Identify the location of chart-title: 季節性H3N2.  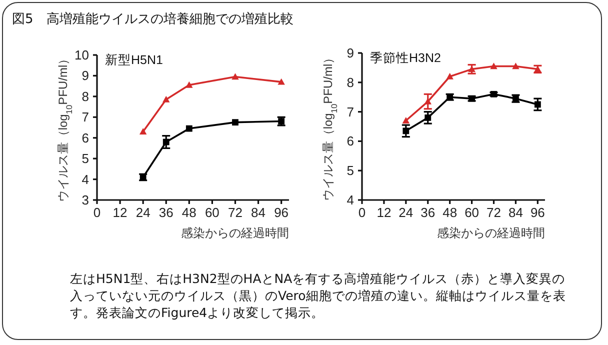
(406, 58).